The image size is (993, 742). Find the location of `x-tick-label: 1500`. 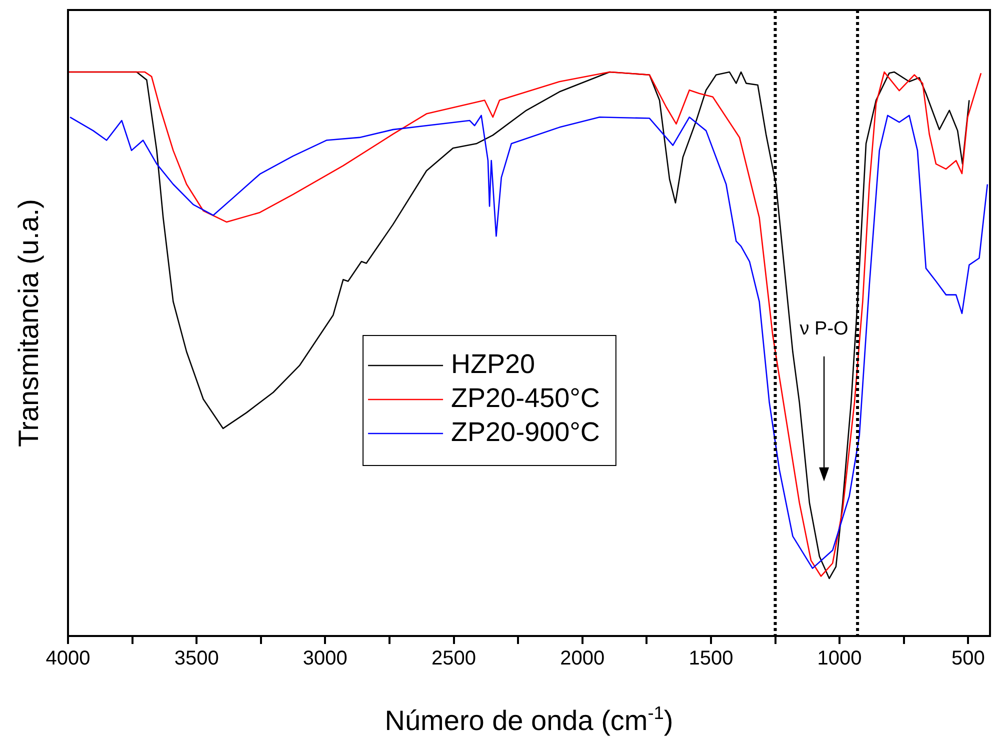

x-tick-label: 1500 is located at coordinates (711, 659).